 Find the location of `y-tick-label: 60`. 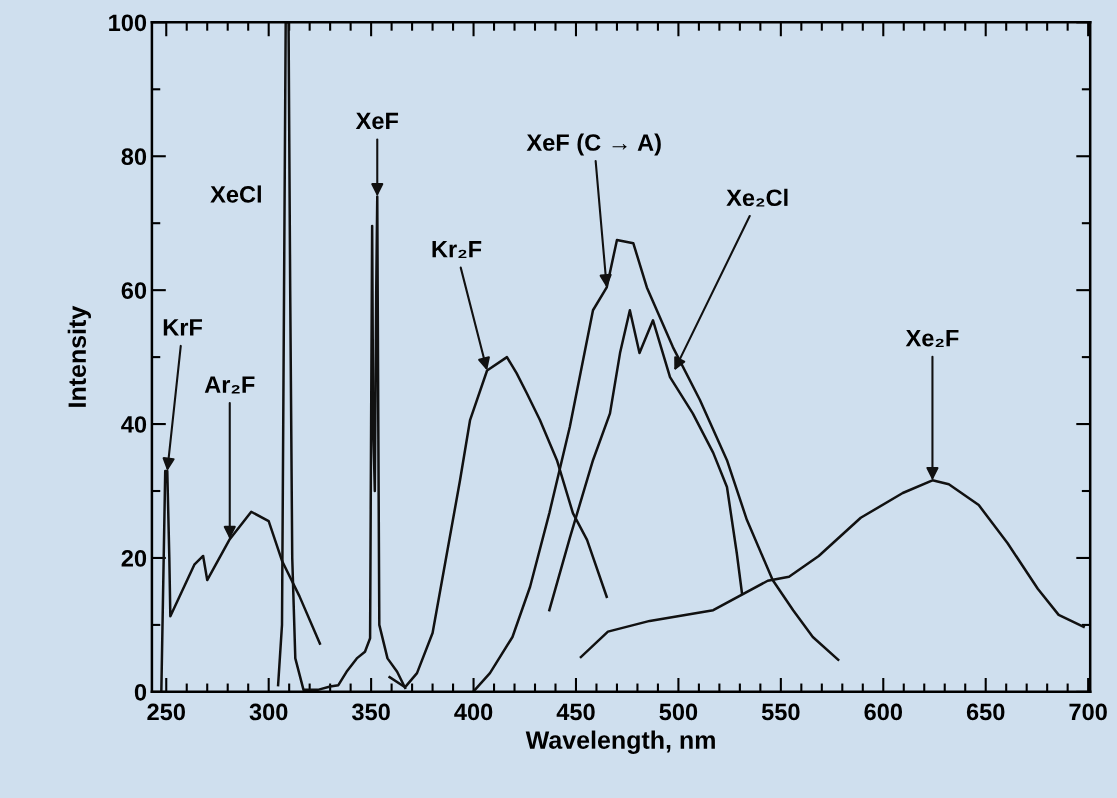

y-tick-label: 60 is located at coordinates (134, 290).